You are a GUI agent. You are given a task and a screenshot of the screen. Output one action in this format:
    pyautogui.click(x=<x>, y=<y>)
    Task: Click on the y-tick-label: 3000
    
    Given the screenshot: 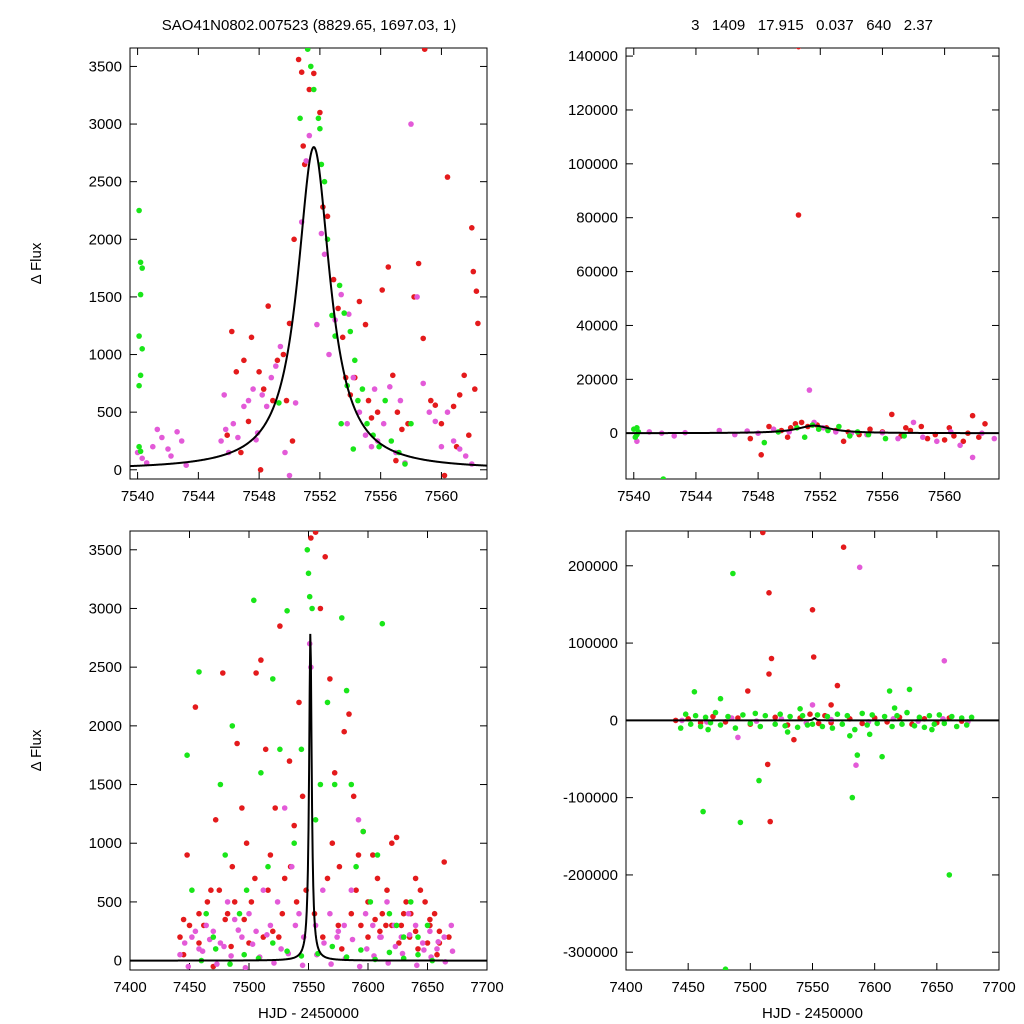 What is the action you would take?
    pyautogui.click(x=105, y=608)
    